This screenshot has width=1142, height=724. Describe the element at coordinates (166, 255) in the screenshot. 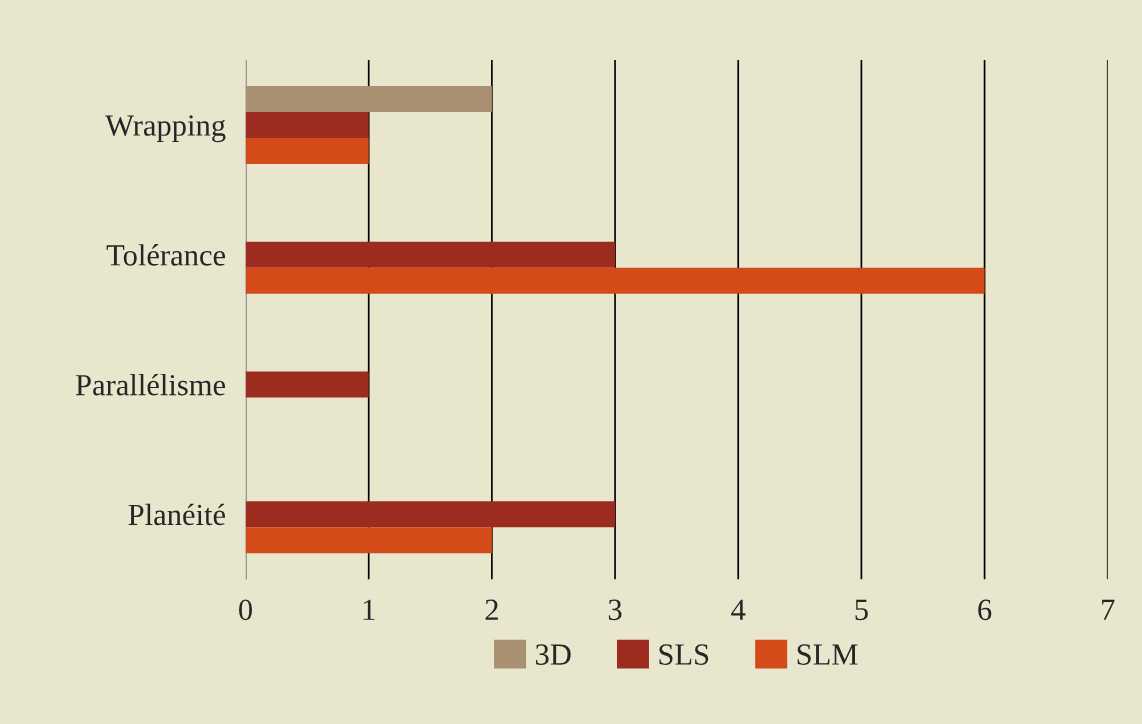

I see `y-tick-label: Tolérance` at that location.